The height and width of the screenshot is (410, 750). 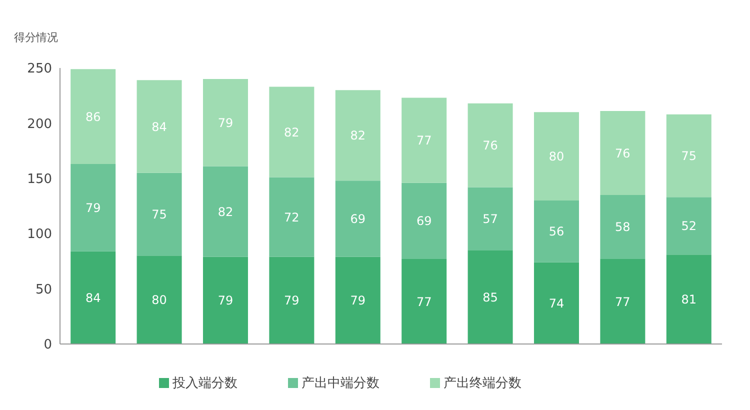 I want to click on legend-label: 投入端分数, so click(x=205, y=383).